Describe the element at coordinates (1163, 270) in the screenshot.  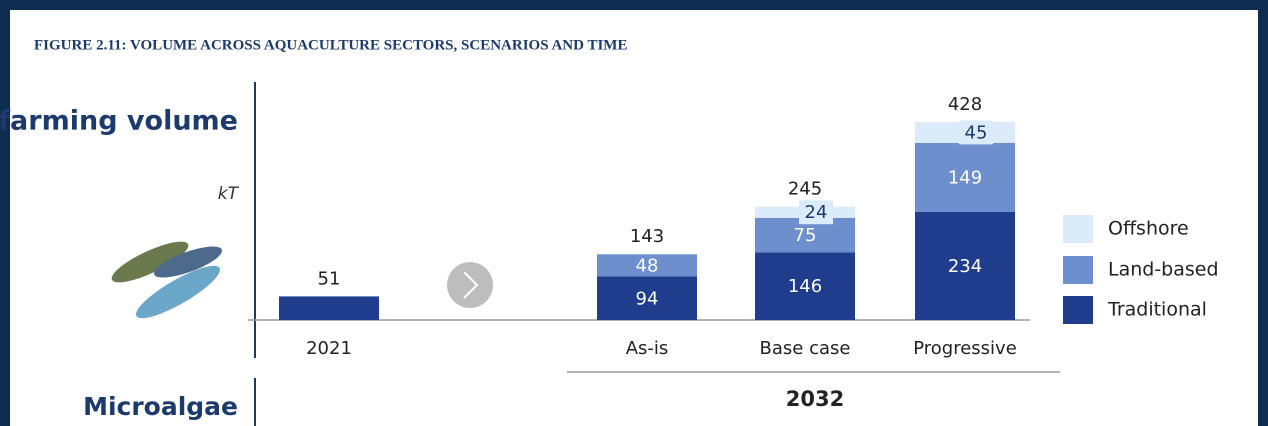
I see `legend-label: Land-based` at that location.